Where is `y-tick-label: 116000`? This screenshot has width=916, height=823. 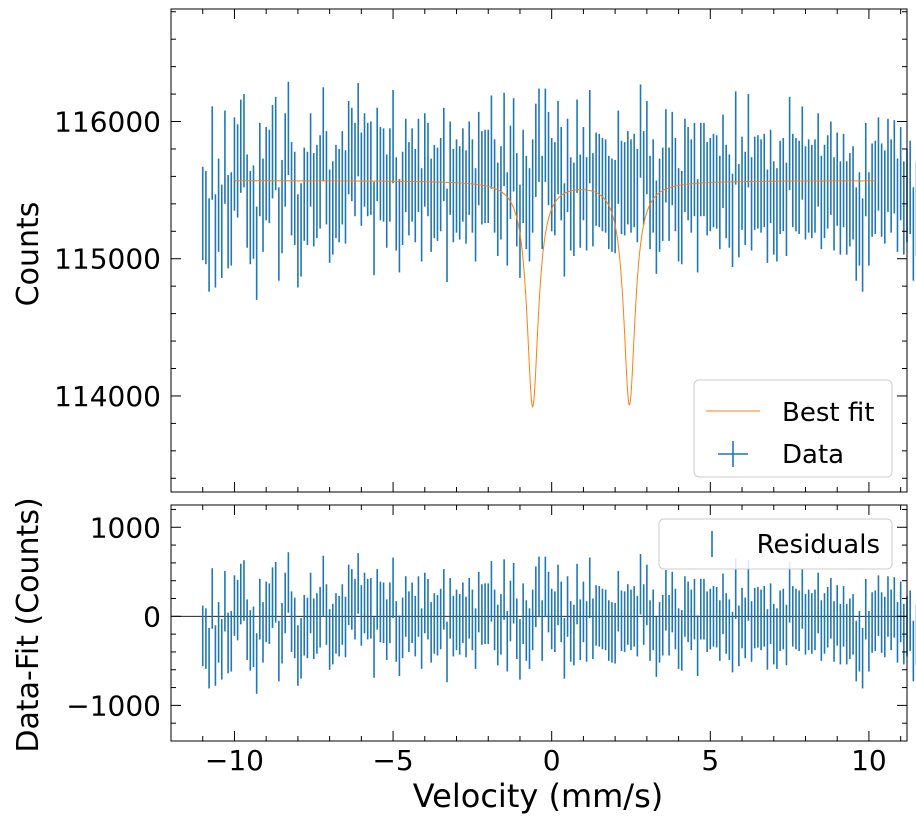 y-tick-label: 116000 is located at coordinates (107, 122).